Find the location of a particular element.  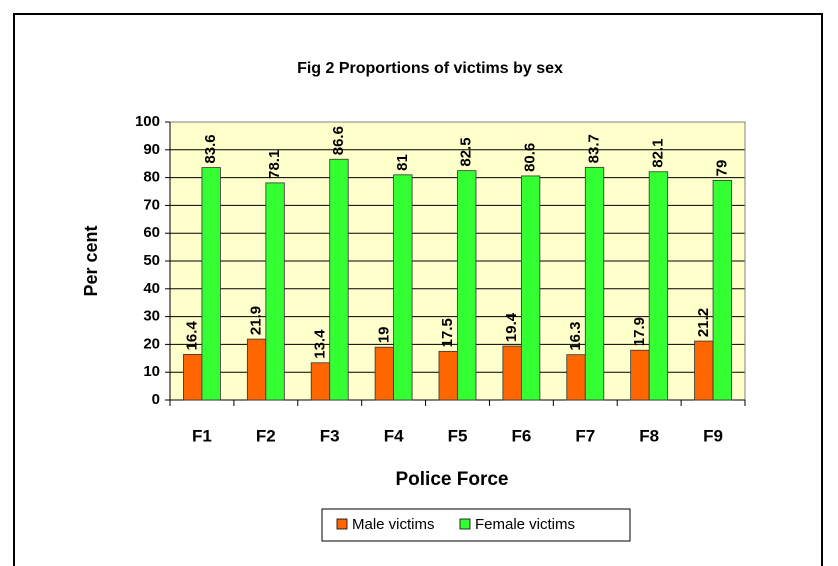

y-tick-label: 50 is located at coordinates (151, 260).